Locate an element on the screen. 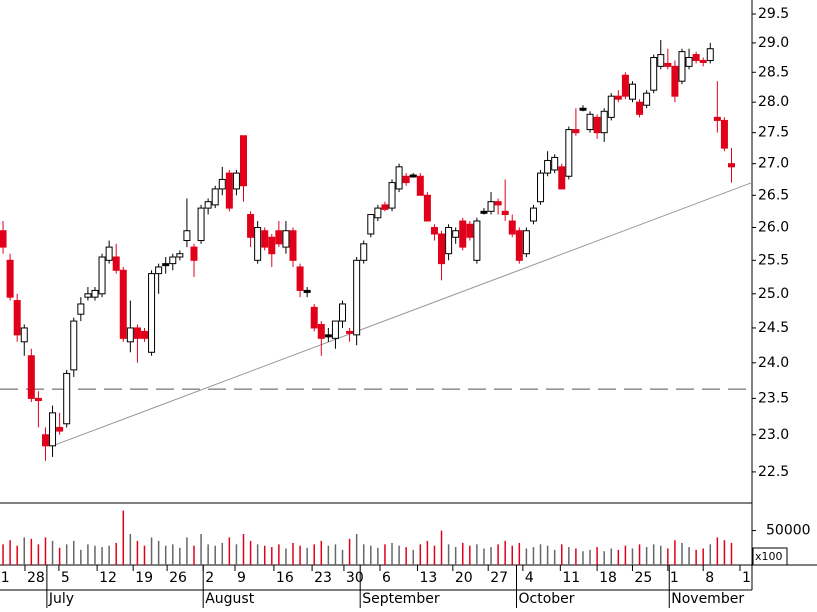 Image resolution: width=817 pixels, height=612 pixels. y-tick-label: 25.5 is located at coordinates (773, 260).